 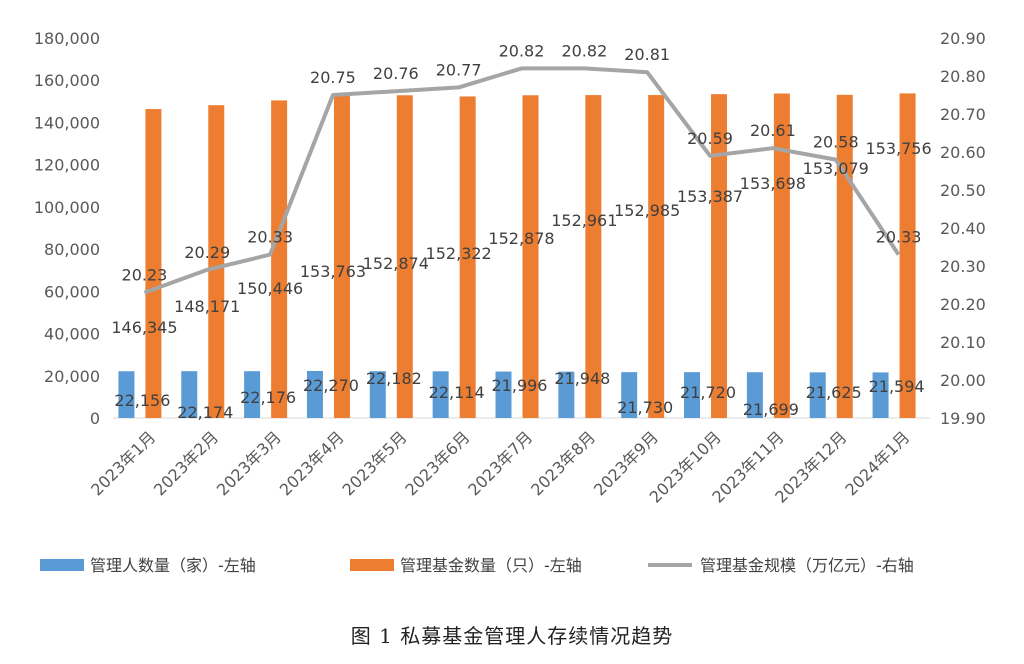 I want to click on data-label-managers: 21,625, so click(x=834, y=392).